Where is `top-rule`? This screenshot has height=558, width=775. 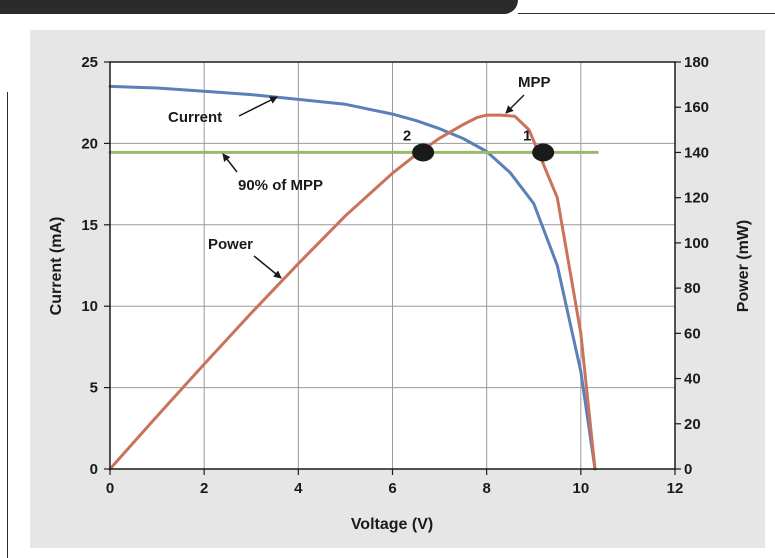
top-rule is located at coordinates (646, 13).